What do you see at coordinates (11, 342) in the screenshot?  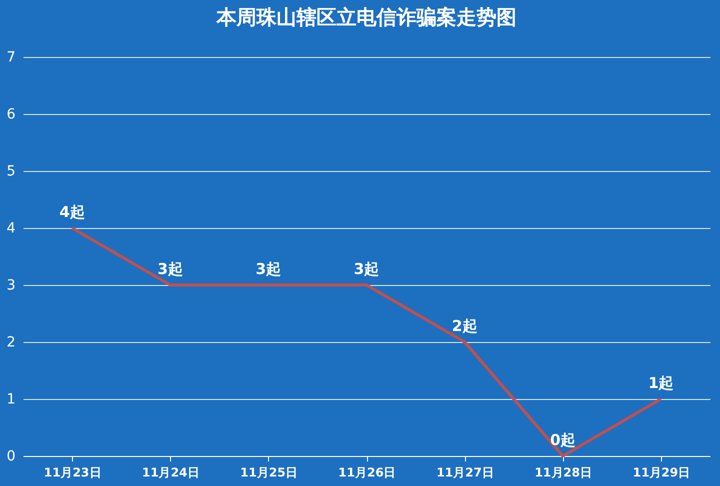 I see `y-tick-label: 2` at bounding box center [11, 342].